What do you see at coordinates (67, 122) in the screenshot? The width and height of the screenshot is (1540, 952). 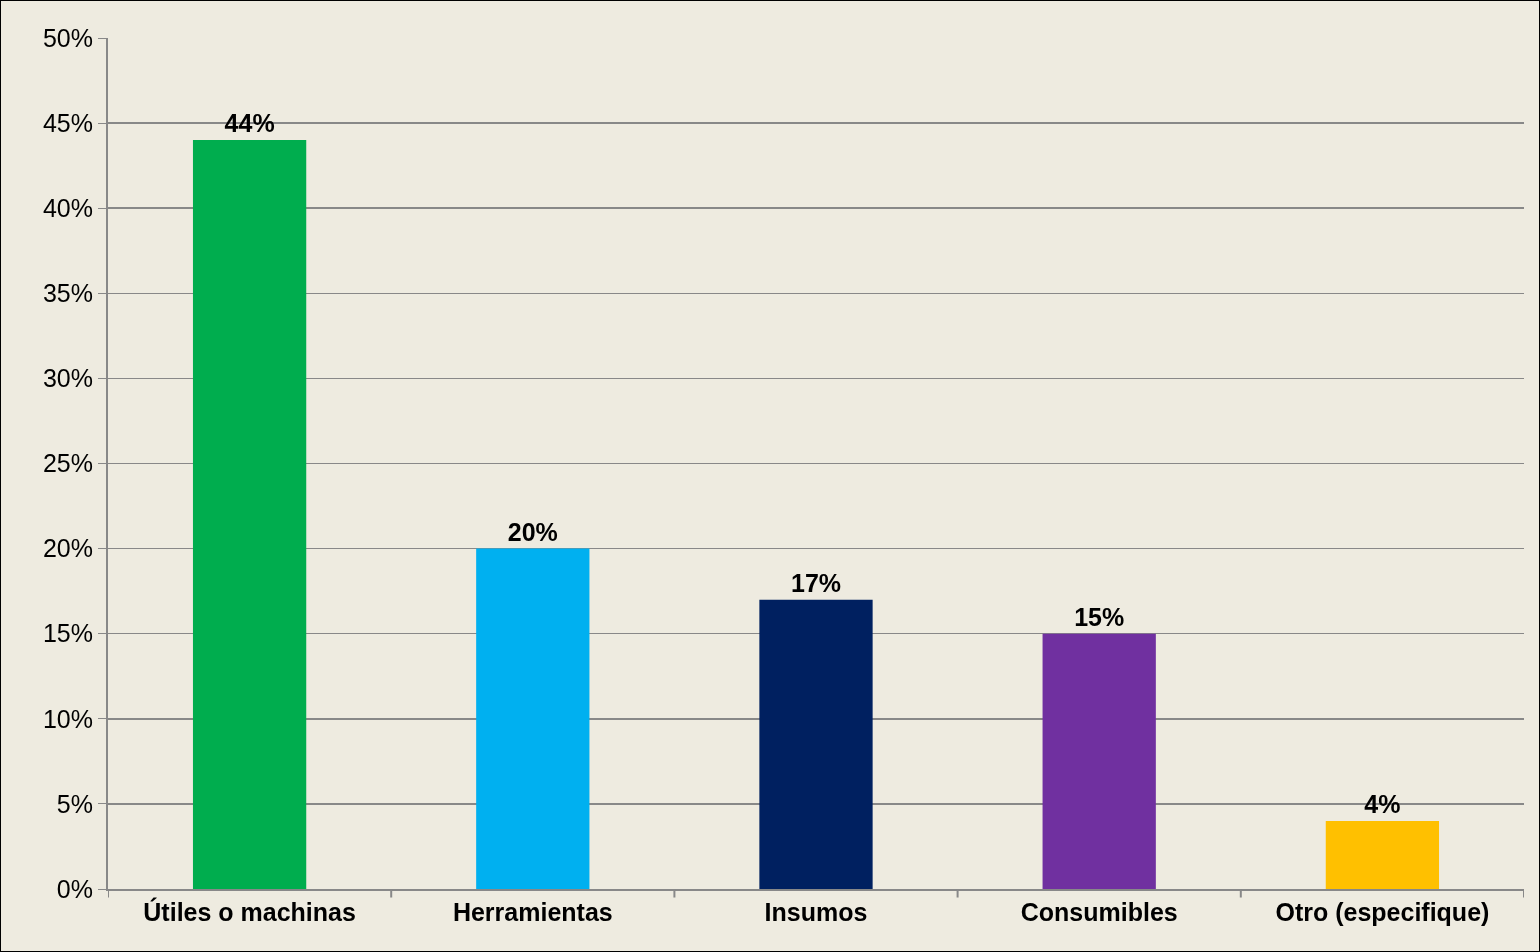 I see `y-tick-label: 45%` at bounding box center [67, 122].